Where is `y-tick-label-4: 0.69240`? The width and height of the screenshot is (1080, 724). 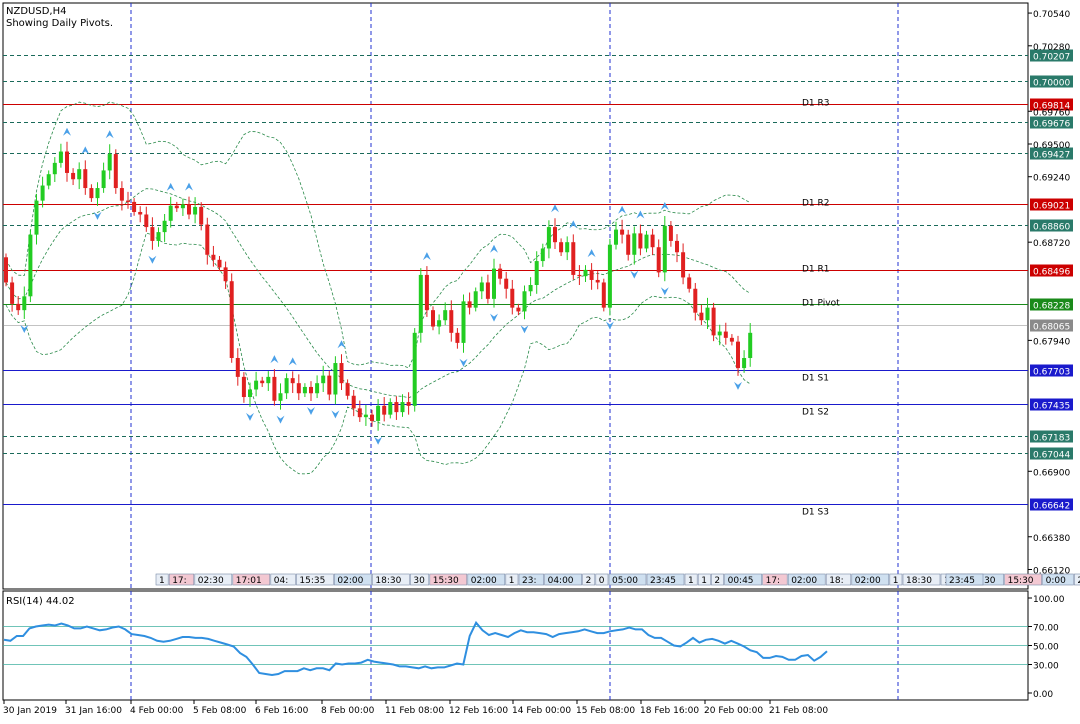
y-tick-label-4: 0.69240 is located at coordinates (1051, 179).